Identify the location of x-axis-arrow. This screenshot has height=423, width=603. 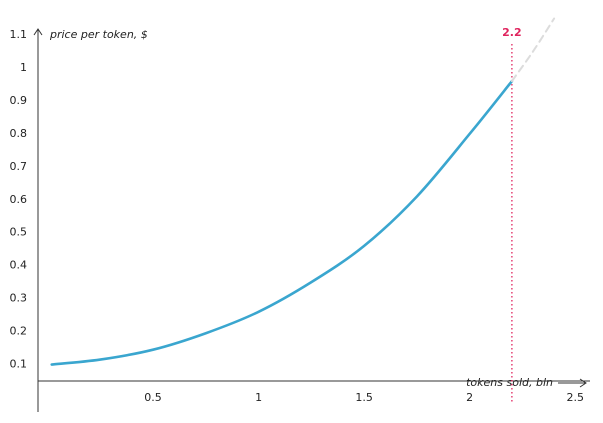
(572, 383).